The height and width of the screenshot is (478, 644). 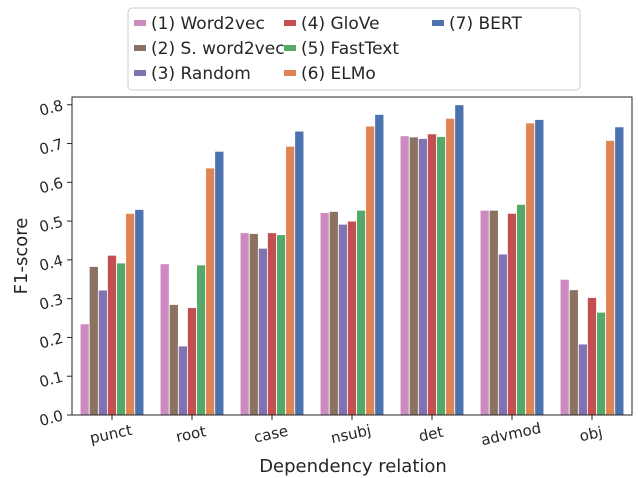 What do you see at coordinates (51, 263) in the screenshot?
I see `y-tick-label: 0.4` at bounding box center [51, 263].